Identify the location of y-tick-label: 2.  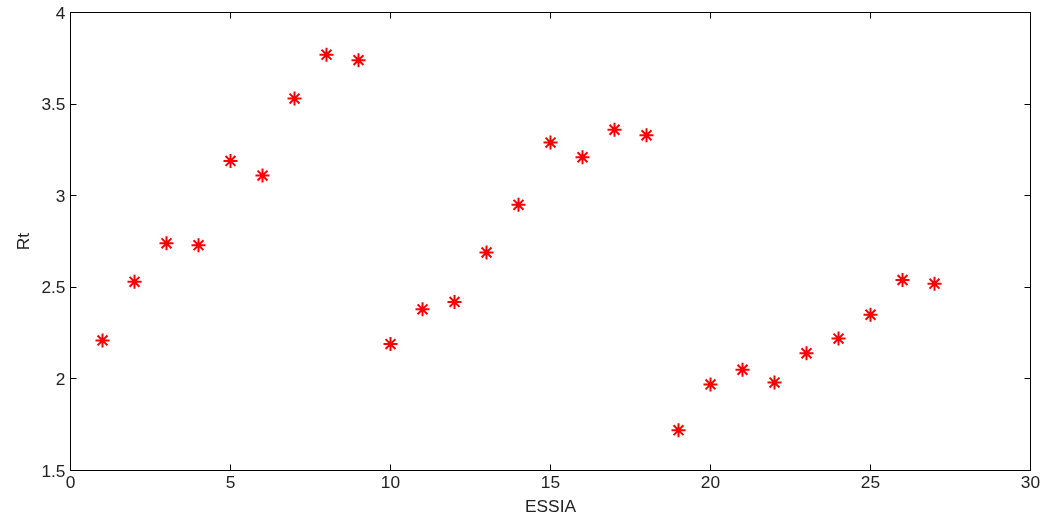
(60, 378).